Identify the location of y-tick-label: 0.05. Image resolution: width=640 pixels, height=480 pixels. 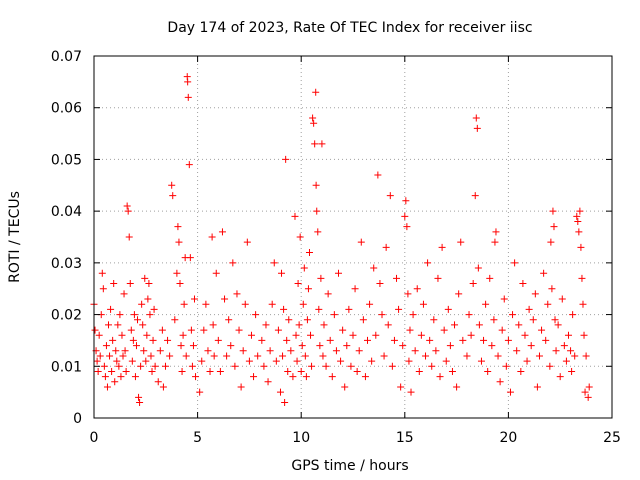
(66, 160).